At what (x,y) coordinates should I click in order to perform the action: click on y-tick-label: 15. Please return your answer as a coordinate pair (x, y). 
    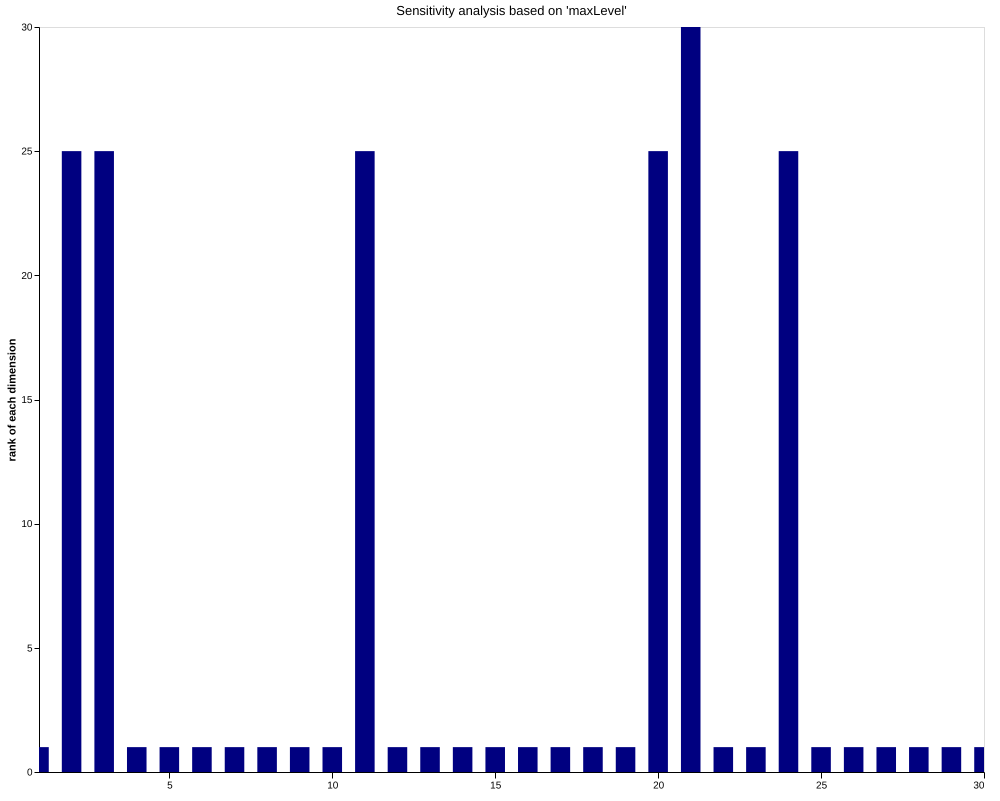
    Looking at the image, I should click on (27, 400).